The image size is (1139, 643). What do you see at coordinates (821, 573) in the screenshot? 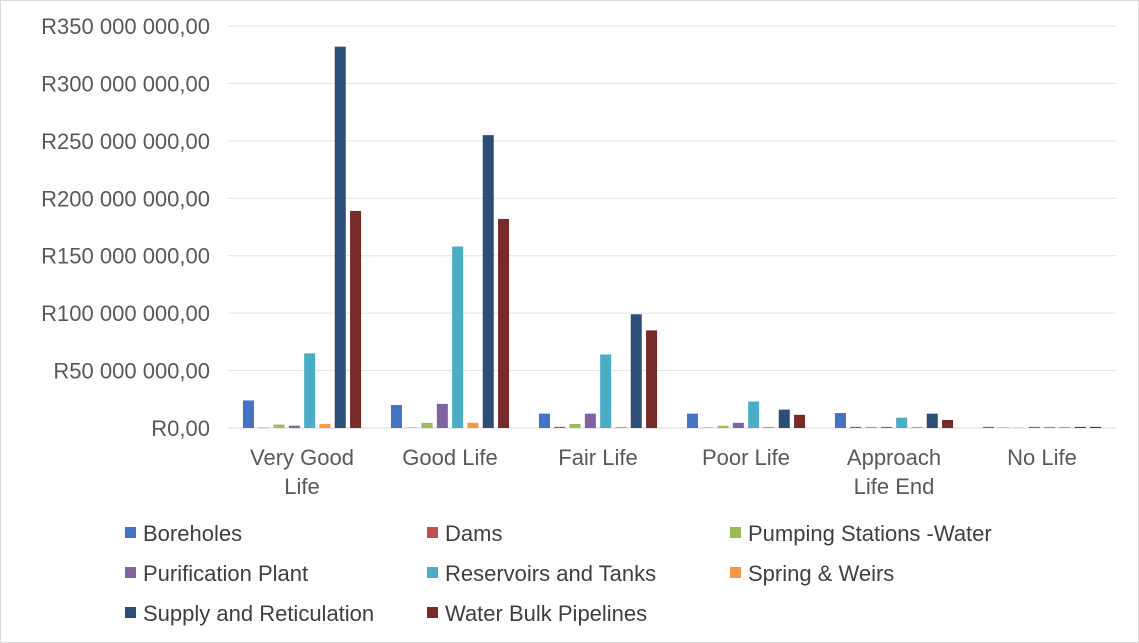
I see `legend-label: Spring & Weirs` at bounding box center [821, 573].